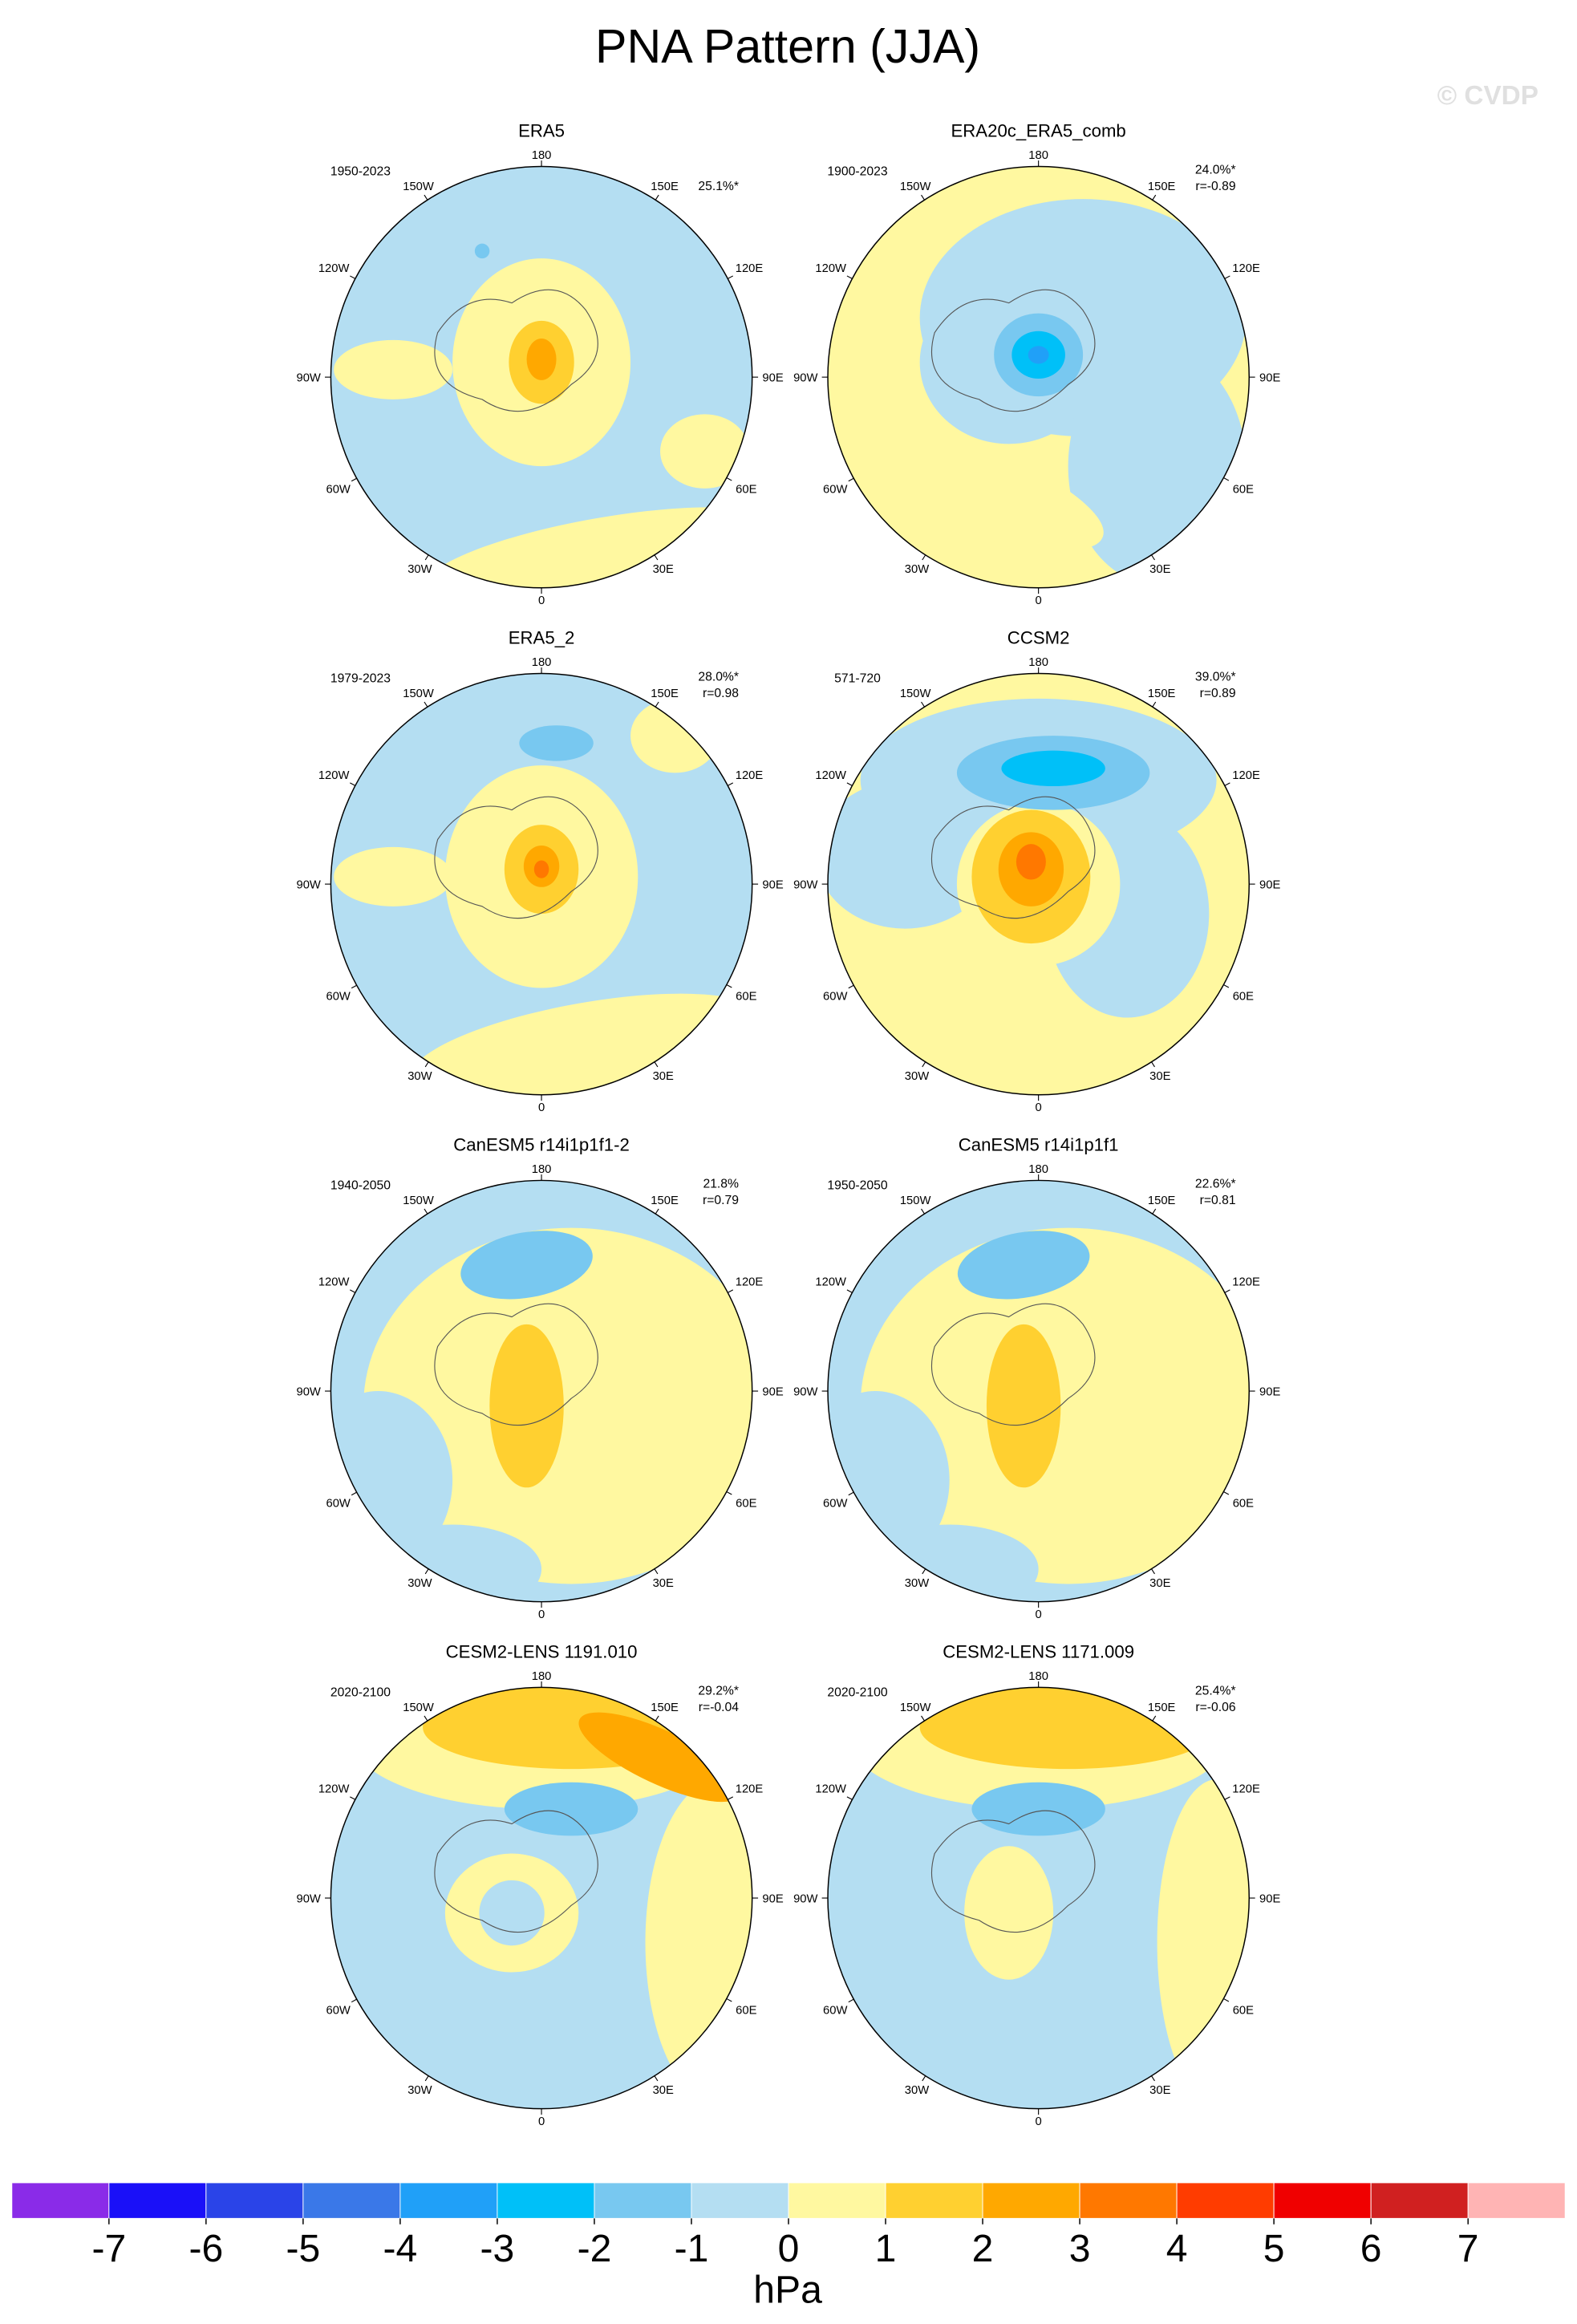  What do you see at coordinates (857, 1186) in the screenshot?
I see `period-label: 1950-2050` at bounding box center [857, 1186].